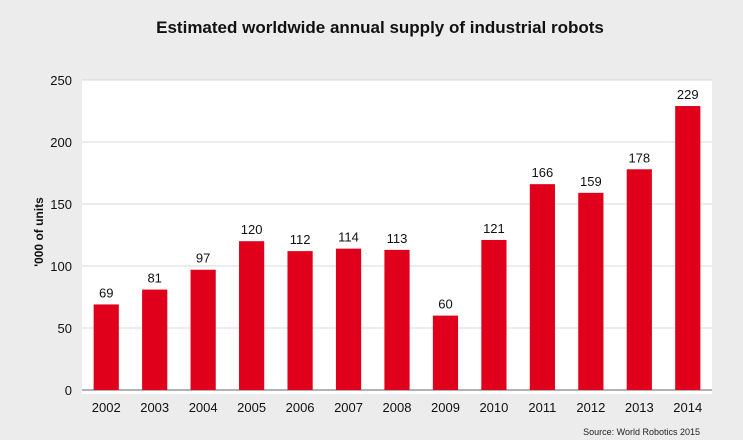 Image resolution: width=743 pixels, height=440 pixels. I want to click on data-label: 159, so click(591, 181).